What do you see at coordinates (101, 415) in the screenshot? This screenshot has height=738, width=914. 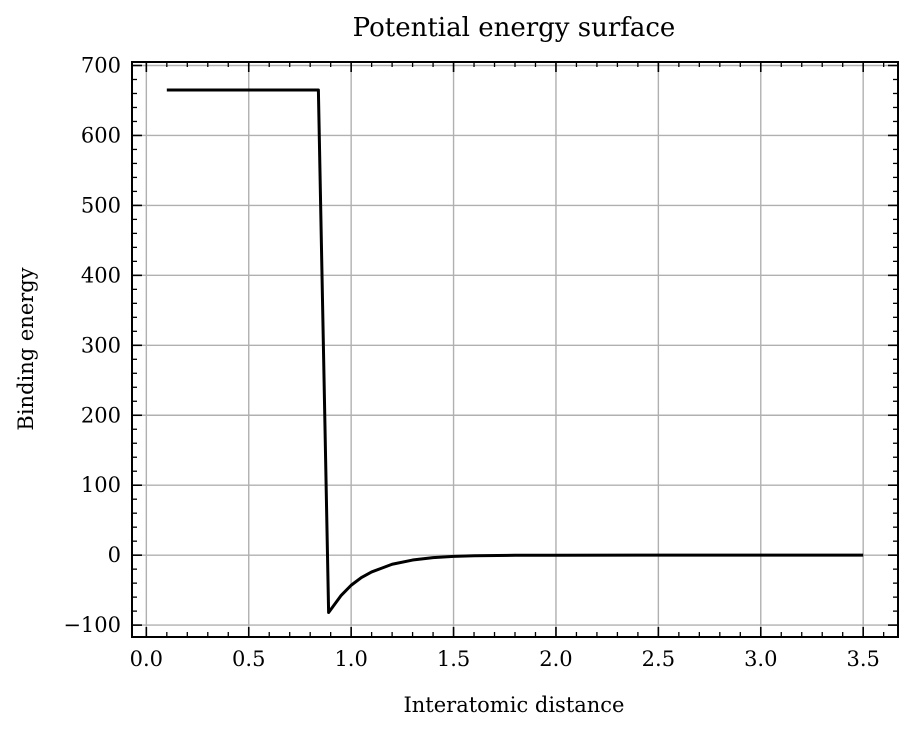 I see `y-tick-label: 200` at bounding box center [101, 415].